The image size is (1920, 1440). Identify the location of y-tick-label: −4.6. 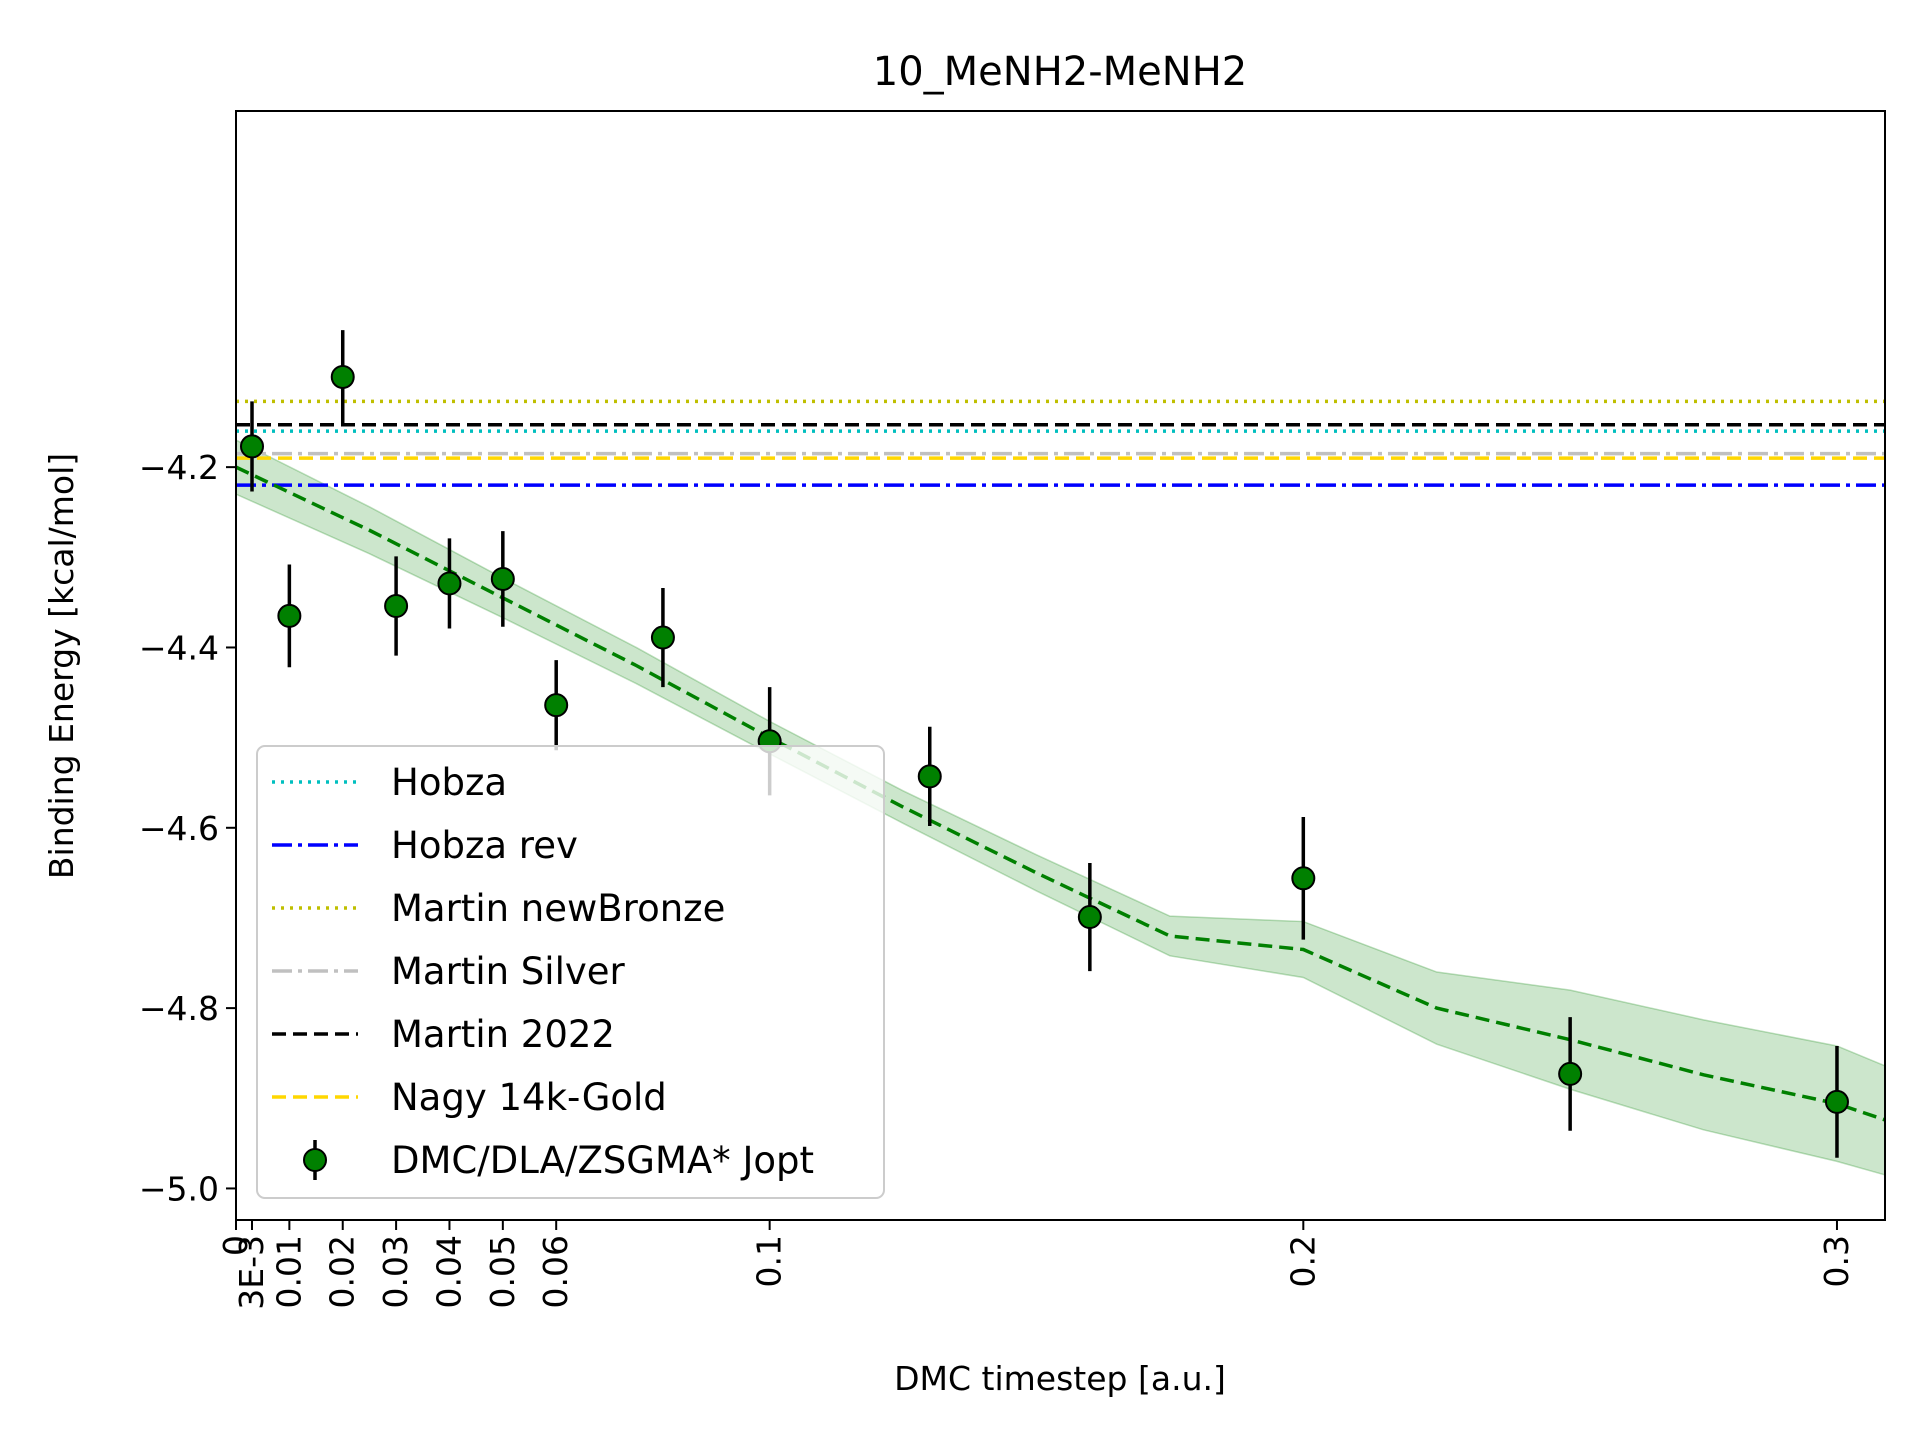
(179, 828).